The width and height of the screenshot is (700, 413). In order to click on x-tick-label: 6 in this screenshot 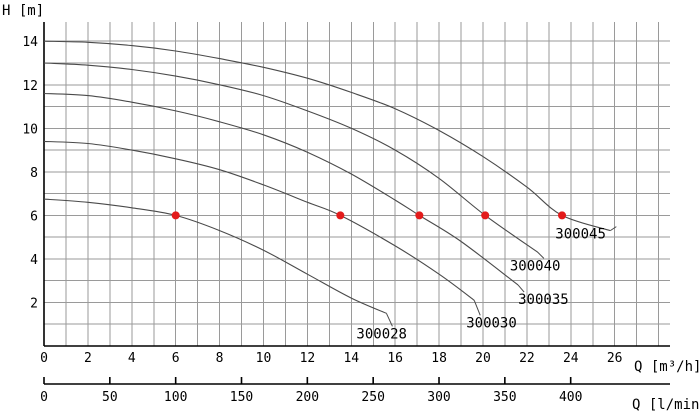, I will do `click(176, 358)`.